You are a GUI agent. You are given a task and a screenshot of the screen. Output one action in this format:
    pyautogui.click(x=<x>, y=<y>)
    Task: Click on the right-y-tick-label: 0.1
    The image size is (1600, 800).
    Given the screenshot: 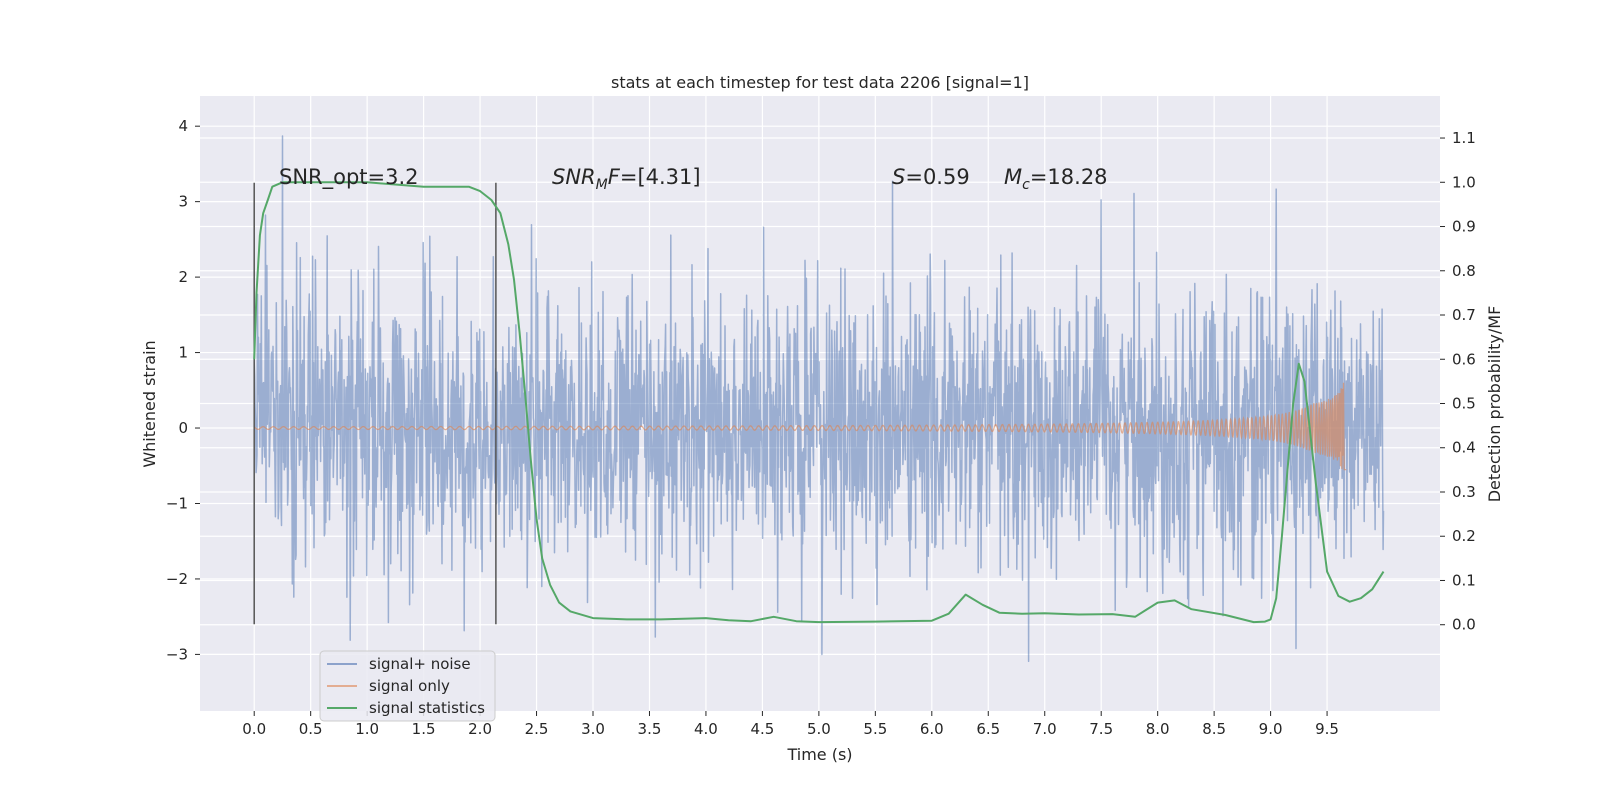 What is the action you would take?
    pyautogui.click(x=1464, y=580)
    